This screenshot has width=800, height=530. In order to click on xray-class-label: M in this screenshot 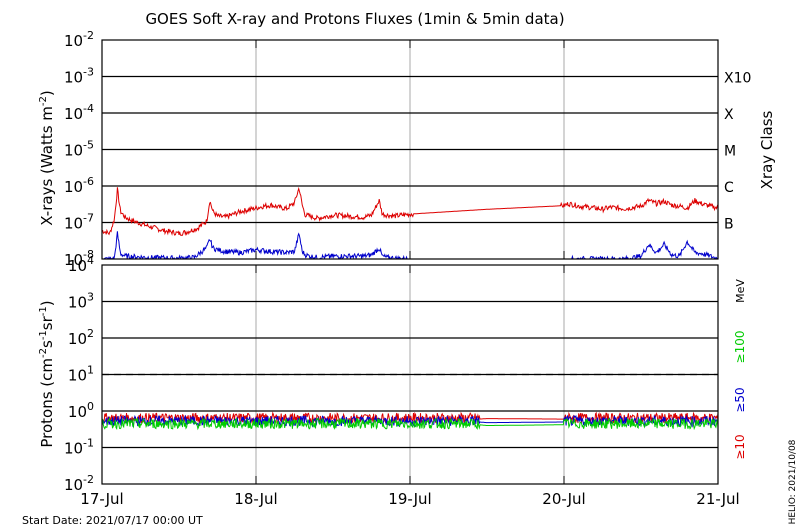, I will do `click(730, 152)`.